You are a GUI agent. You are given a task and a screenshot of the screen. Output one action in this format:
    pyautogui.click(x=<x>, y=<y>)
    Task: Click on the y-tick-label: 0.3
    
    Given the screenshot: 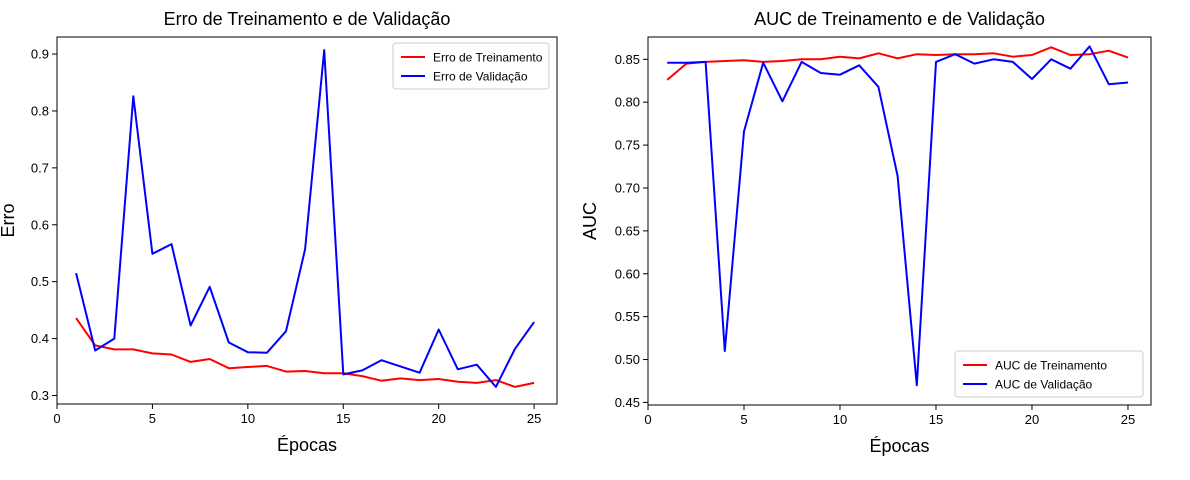 What is the action you would take?
    pyautogui.click(x=40, y=395)
    